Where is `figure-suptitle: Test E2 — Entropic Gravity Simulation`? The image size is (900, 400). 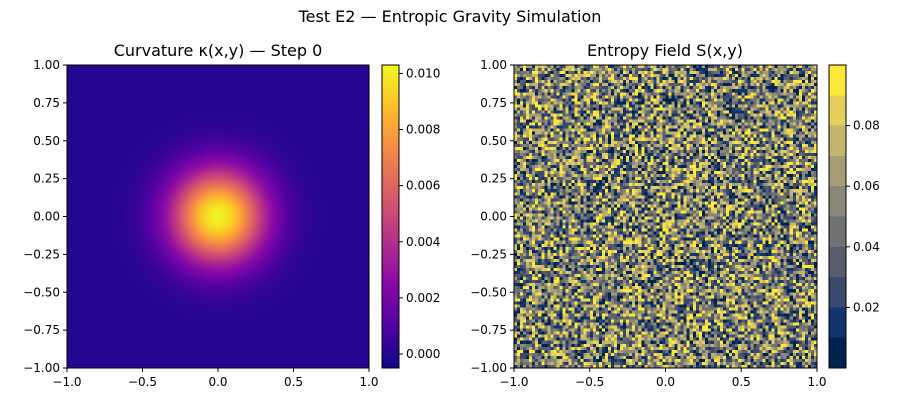
figure-suptitle: Test E2 — Entropic Gravity Simulation is located at coordinates (450, 16).